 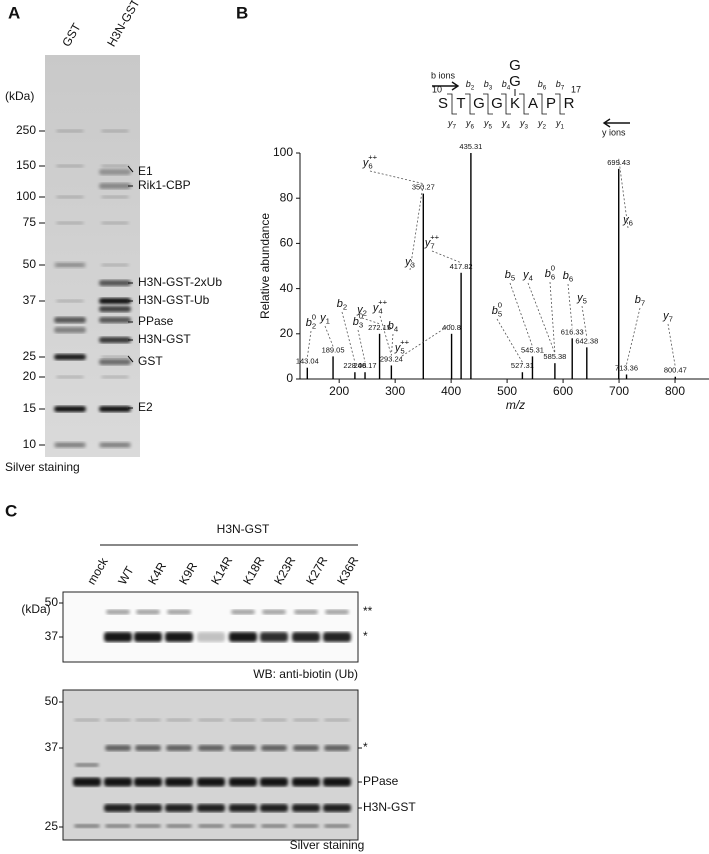 What do you see at coordinates (451, 391) in the screenshot?
I see `x-tick-label: 400` at bounding box center [451, 391].